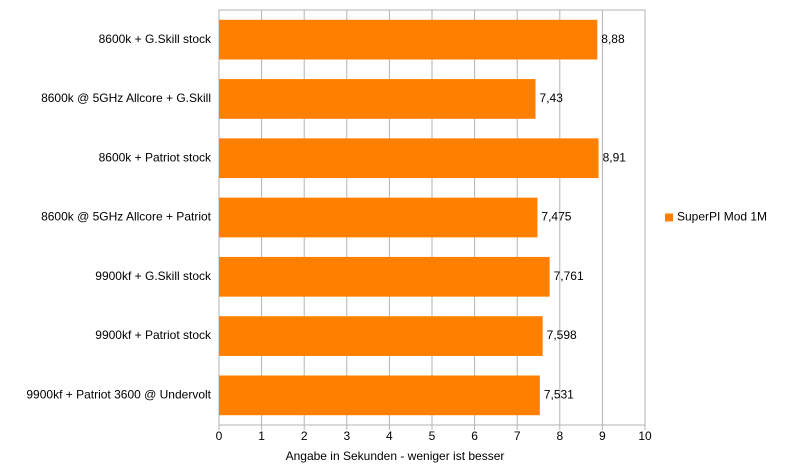 The height and width of the screenshot is (469, 795). Describe the element at coordinates (346, 436) in the screenshot. I see `x-tick-label: 3` at that location.